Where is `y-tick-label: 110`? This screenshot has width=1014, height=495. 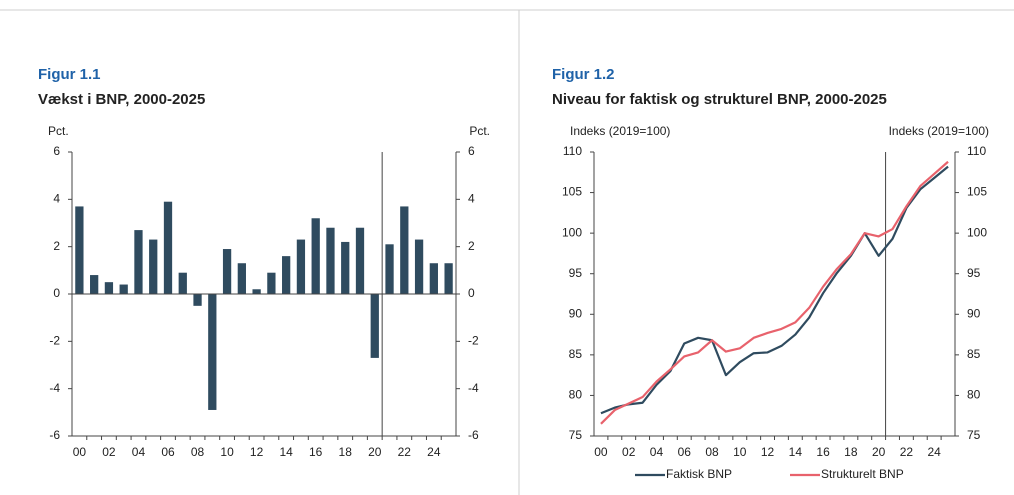
y-tick-label: 110 is located at coordinates (572, 151).